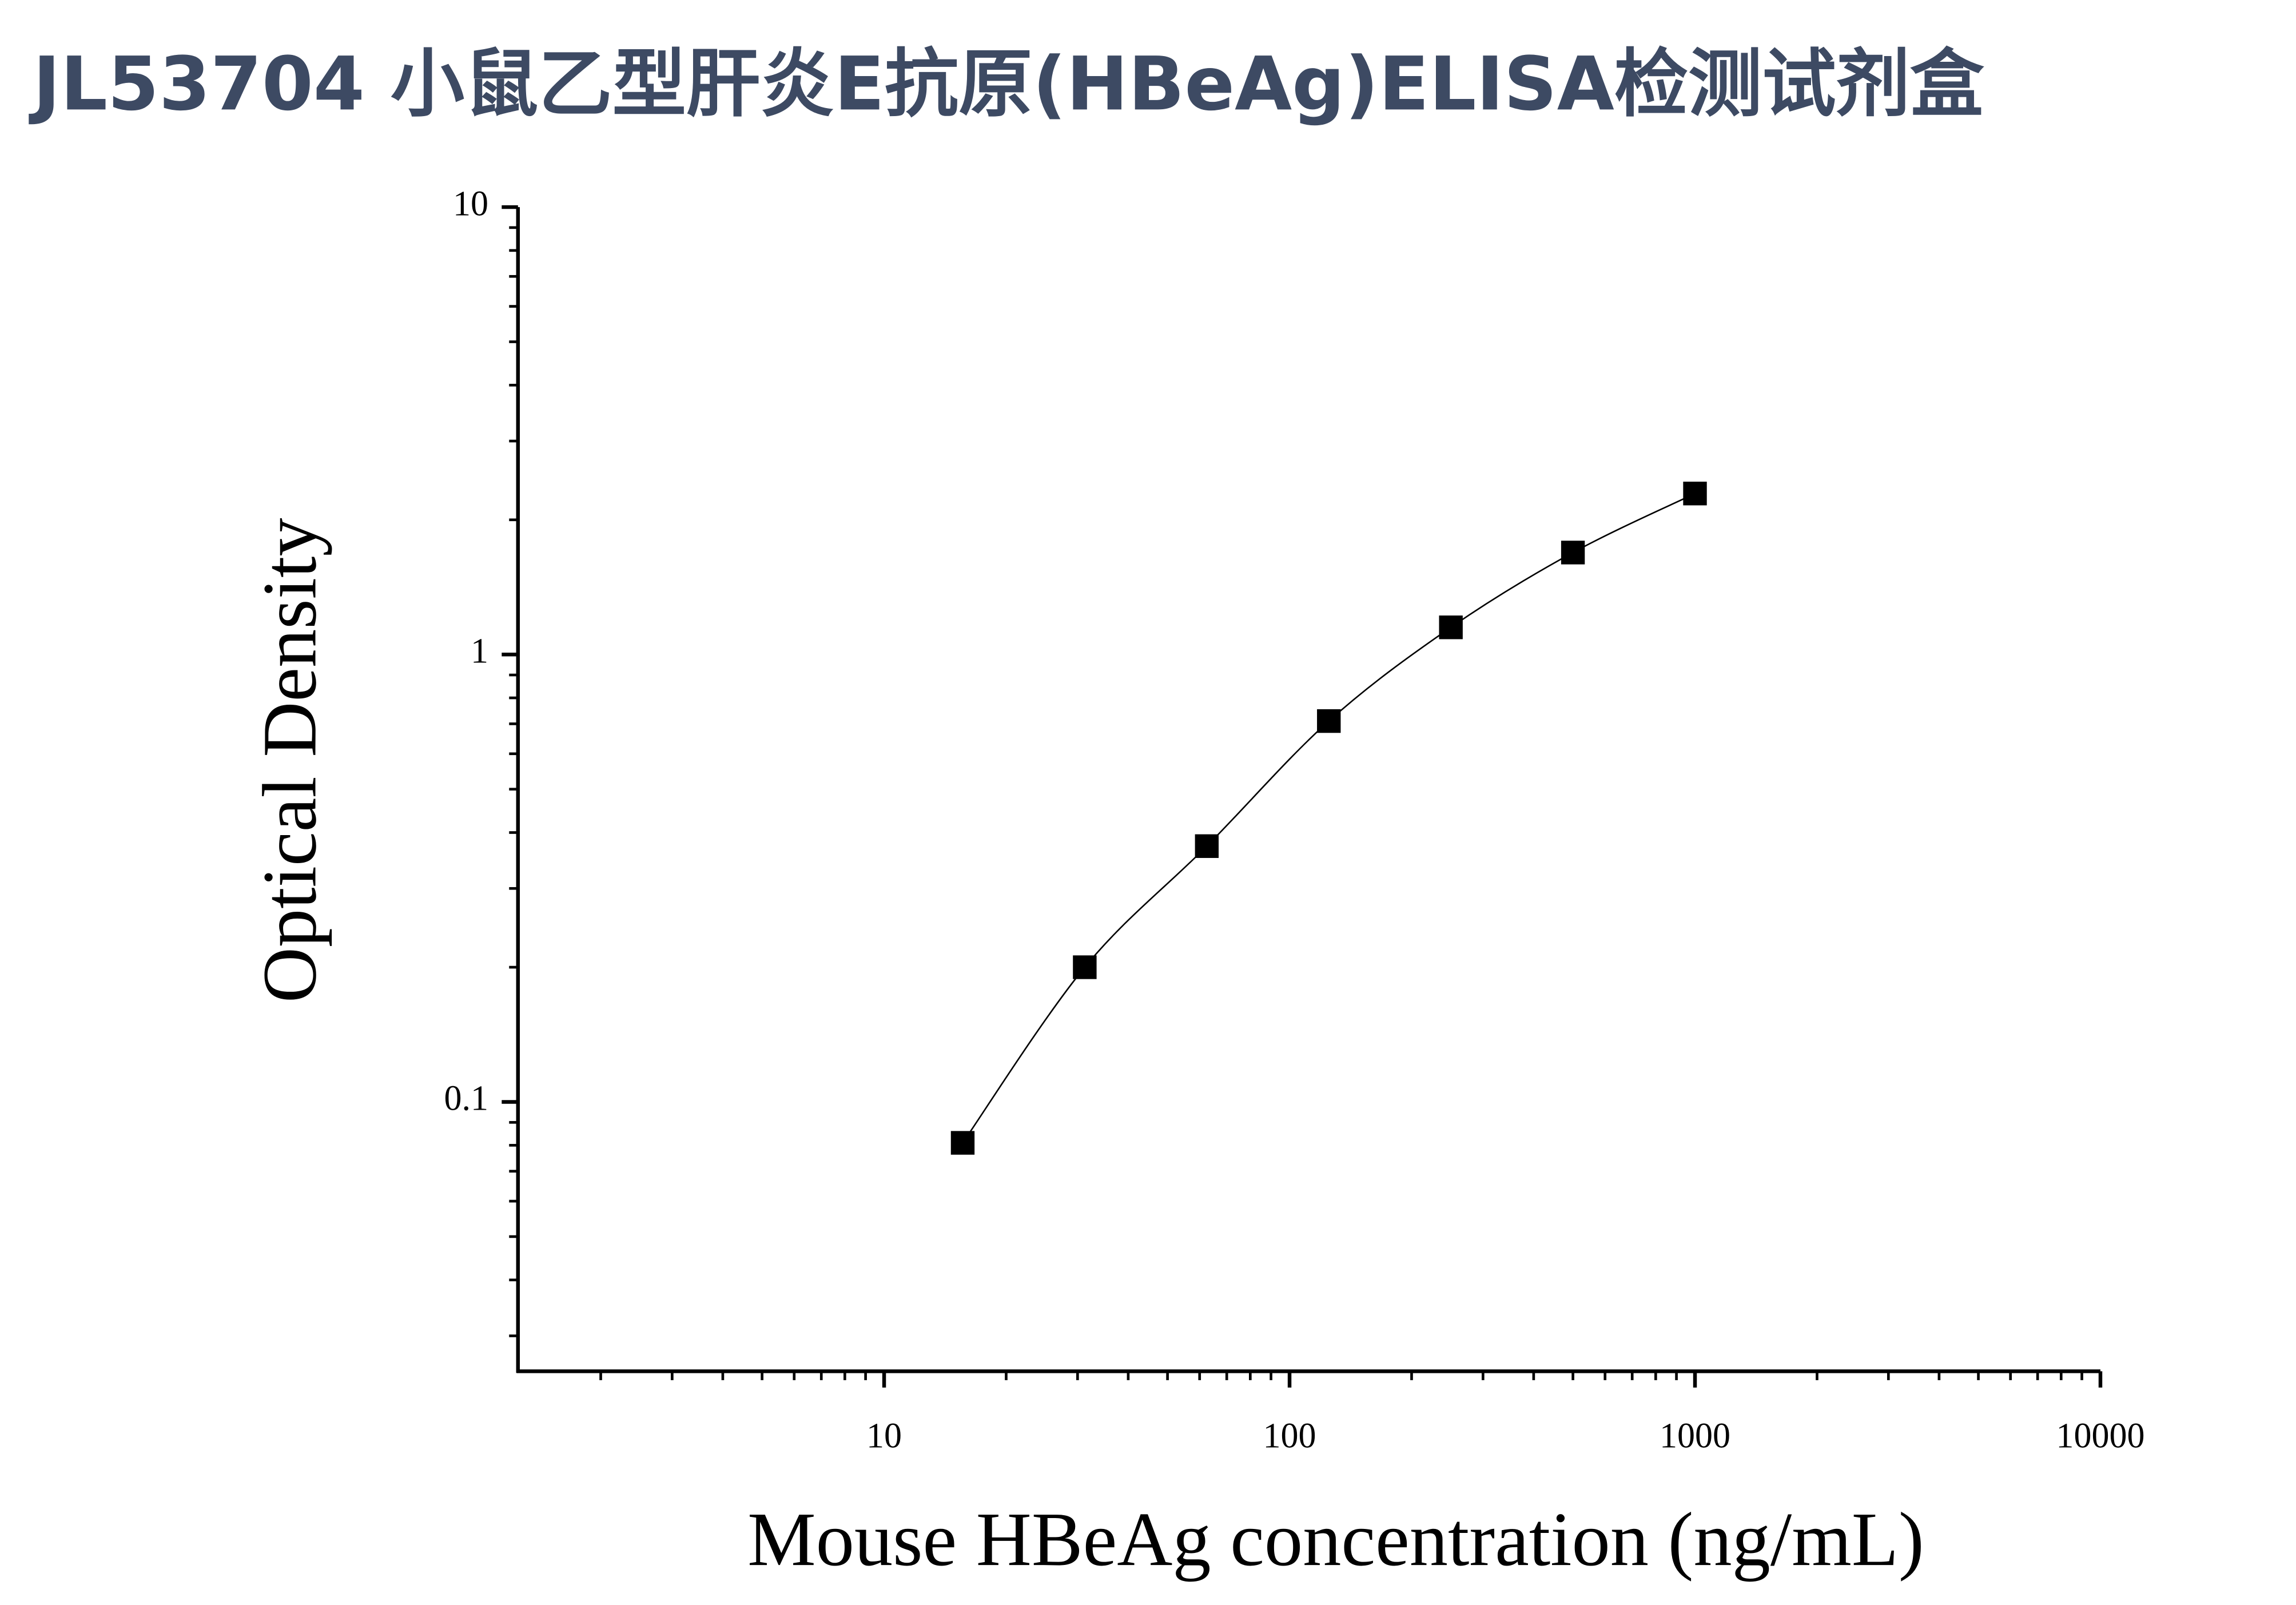 This screenshot has height=1605, width=2296. What do you see at coordinates (479, 651) in the screenshot?
I see `y-tick-label: 1` at bounding box center [479, 651].